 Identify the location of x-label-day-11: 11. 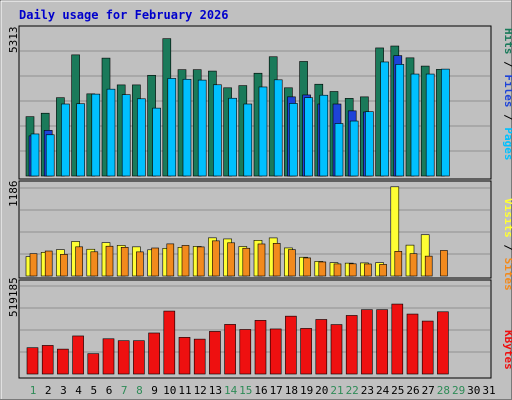
(184, 390).